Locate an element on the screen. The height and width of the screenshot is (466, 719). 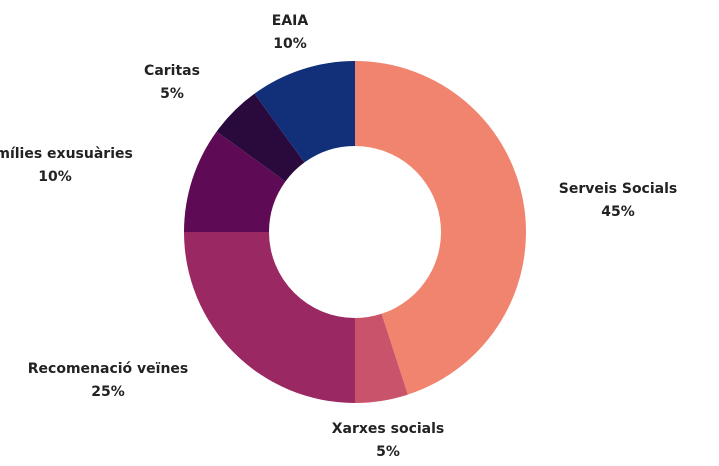
slice-label: Serveis Socials is located at coordinates (618, 189).